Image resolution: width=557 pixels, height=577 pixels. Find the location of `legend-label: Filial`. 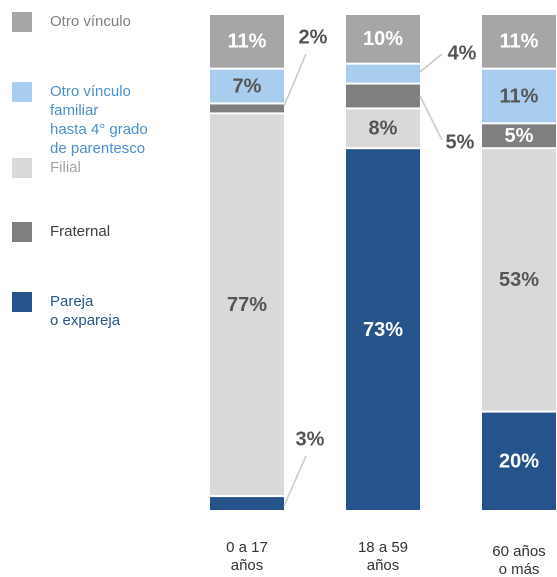

legend-label: Filial is located at coordinates (65, 167).